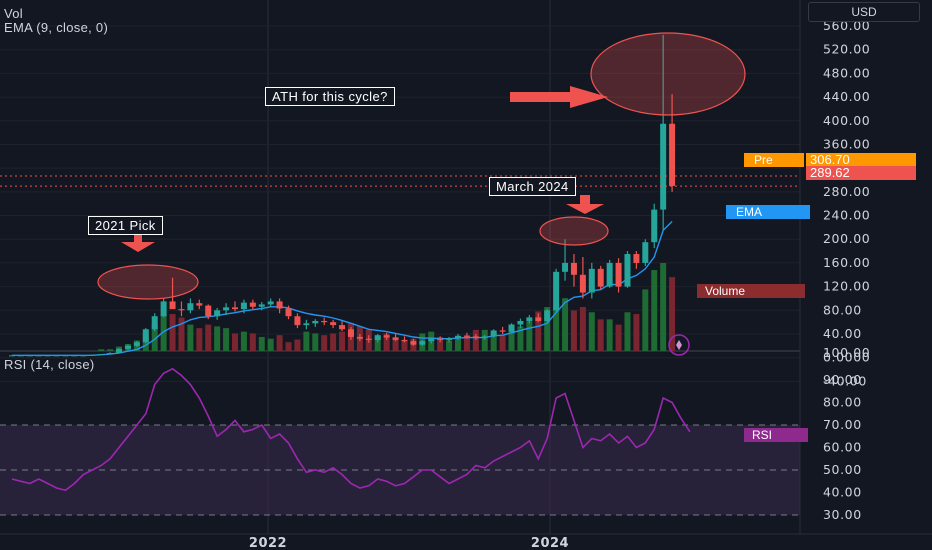 The image size is (932, 550). What do you see at coordinates (846, 286) in the screenshot?
I see `price-tick-label: 120.00` at bounding box center [846, 286].